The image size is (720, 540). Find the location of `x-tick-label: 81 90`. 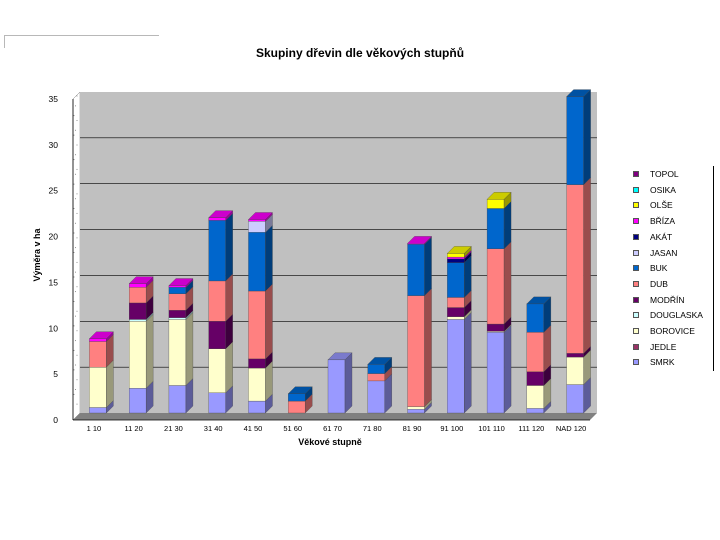

x-tick-label: 81 90 is located at coordinates (412, 428).